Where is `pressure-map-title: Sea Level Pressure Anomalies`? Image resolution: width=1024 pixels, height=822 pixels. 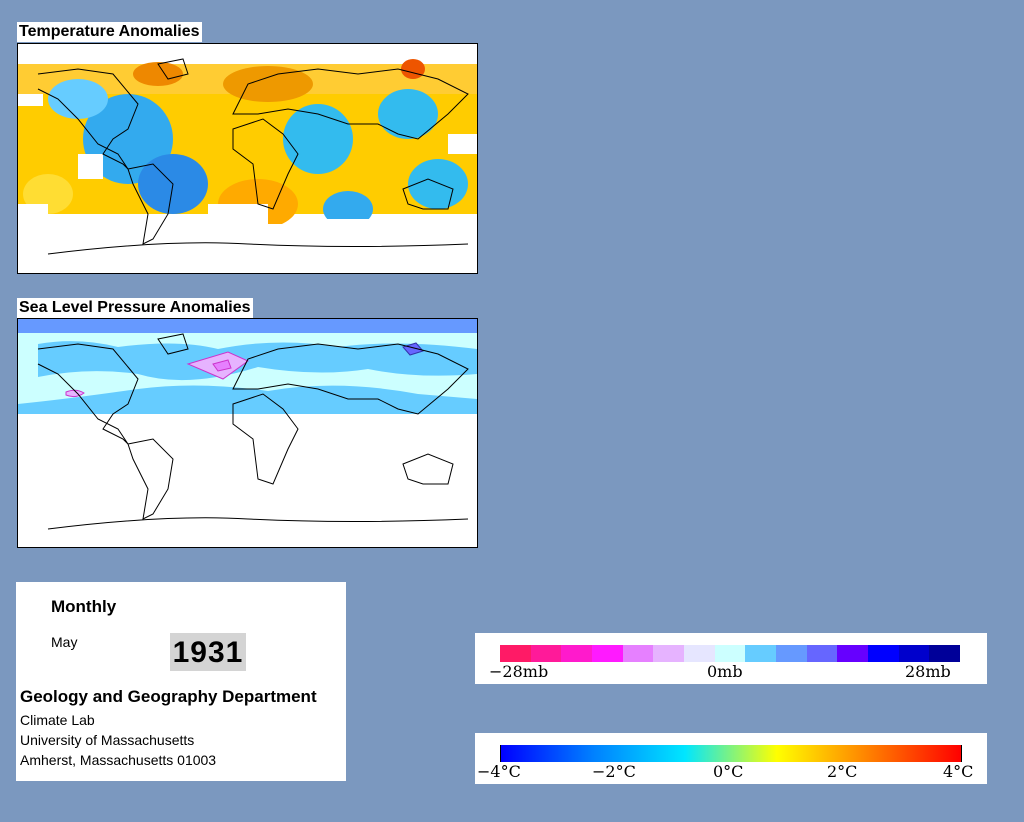
pressure-map-title: Sea Level Pressure Anomalies is located at coordinates (135, 308).